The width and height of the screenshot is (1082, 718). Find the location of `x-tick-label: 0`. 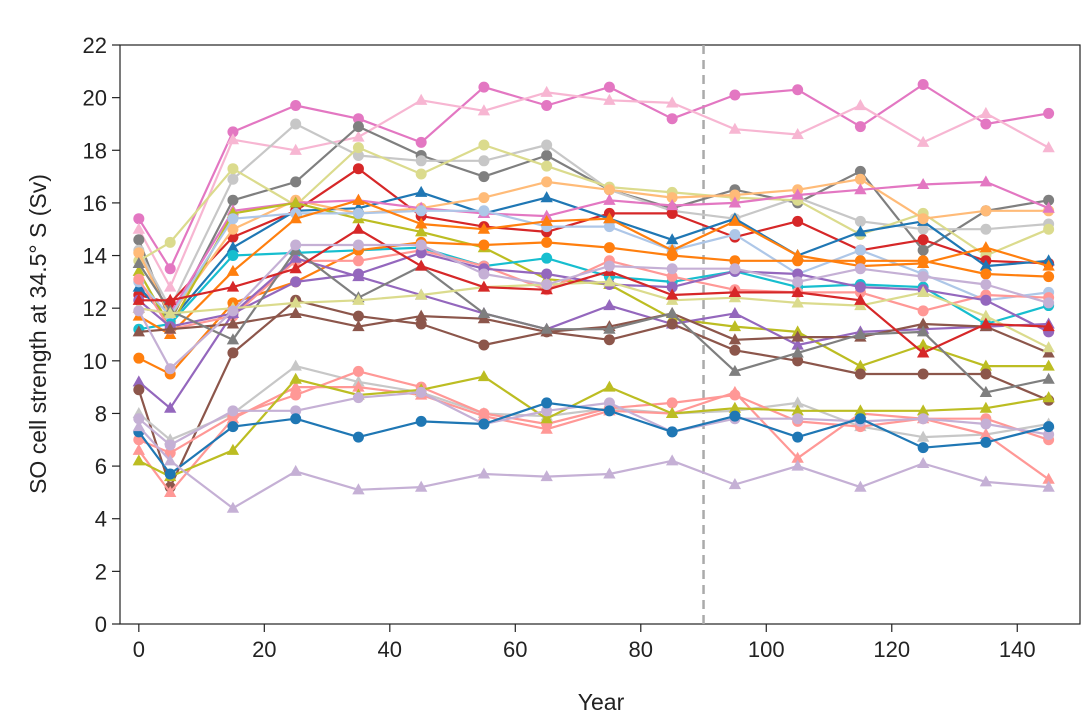

x-tick-label: 0 is located at coordinates (139, 649).